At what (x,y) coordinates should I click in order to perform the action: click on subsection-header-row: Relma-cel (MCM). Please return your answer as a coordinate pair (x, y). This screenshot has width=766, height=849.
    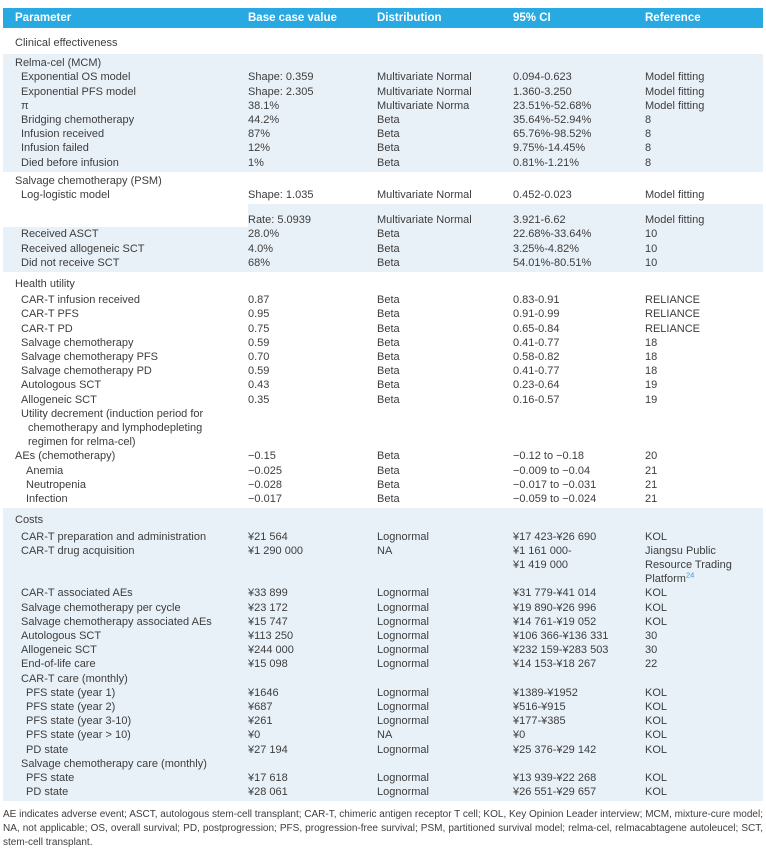
    Looking at the image, I should click on (383, 63).